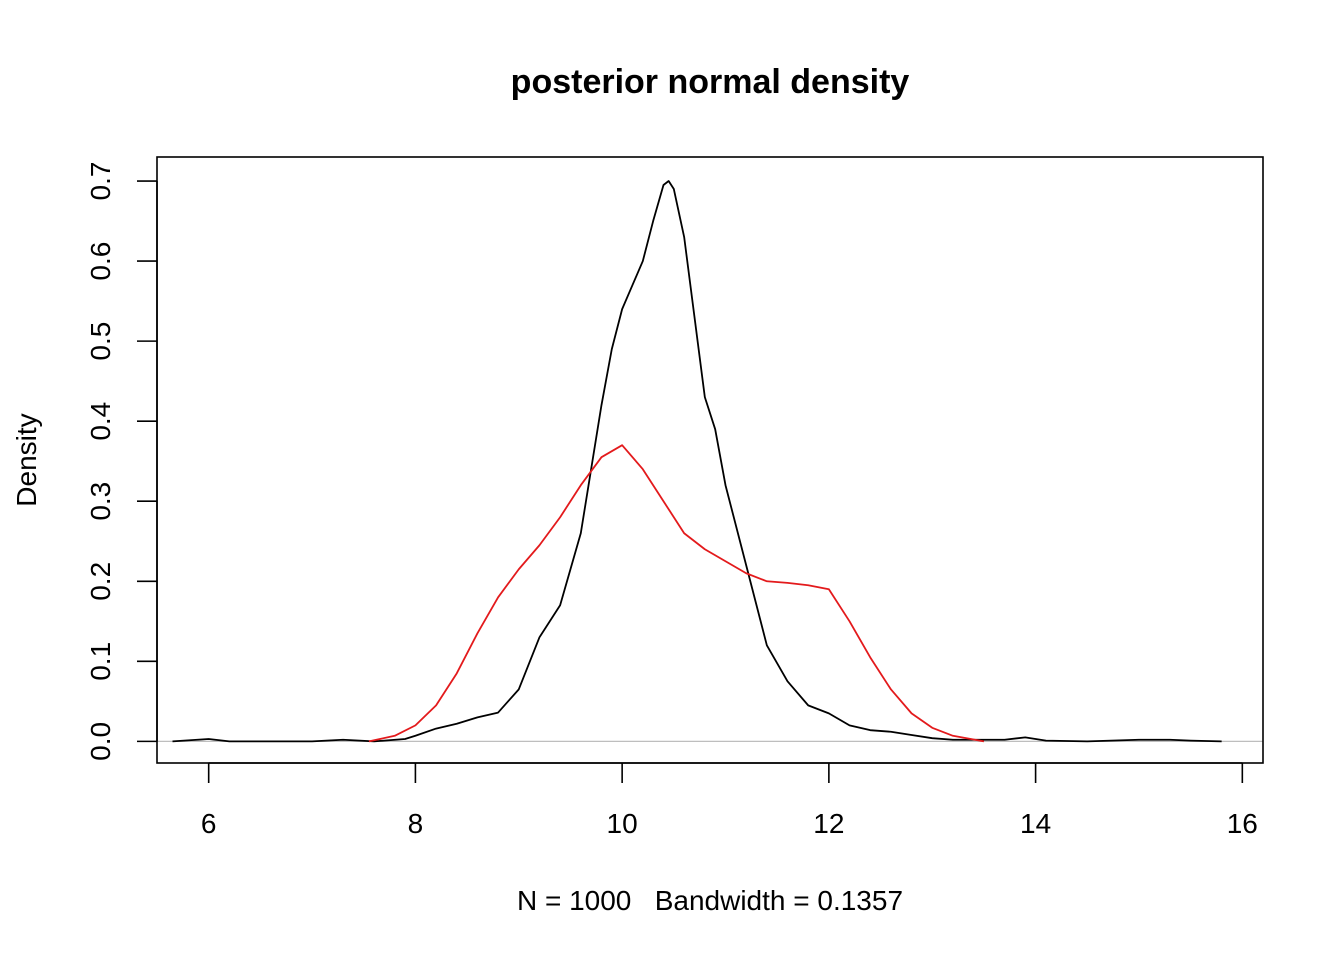 The height and width of the screenshot is (960, 1344). What do you see at coordinates (1242, 823) in the screenshot?
I see `x-tick-label: 16` at bounding box center [1242, 823].